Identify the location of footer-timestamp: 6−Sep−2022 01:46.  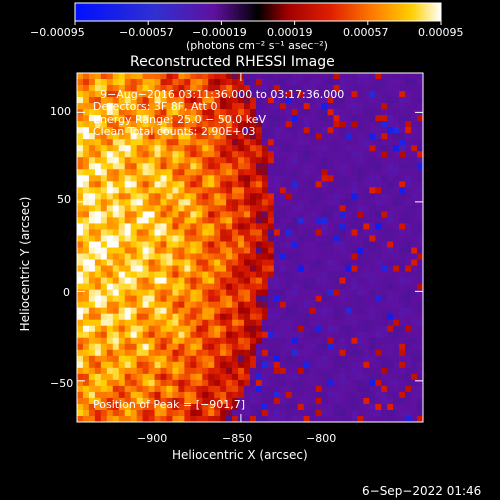
(422, 491).